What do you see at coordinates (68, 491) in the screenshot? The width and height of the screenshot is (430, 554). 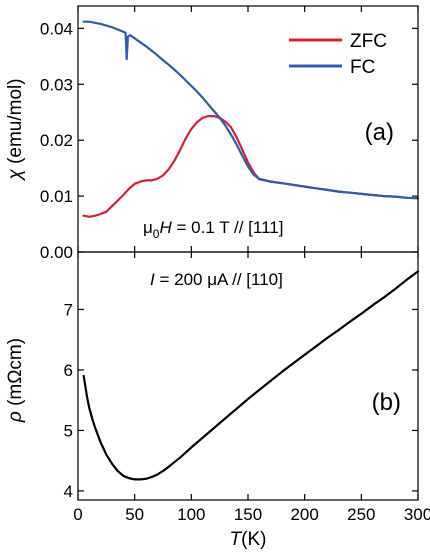 I see `panel-b-y-tick-label: 4` at bounding box center [68, 491].